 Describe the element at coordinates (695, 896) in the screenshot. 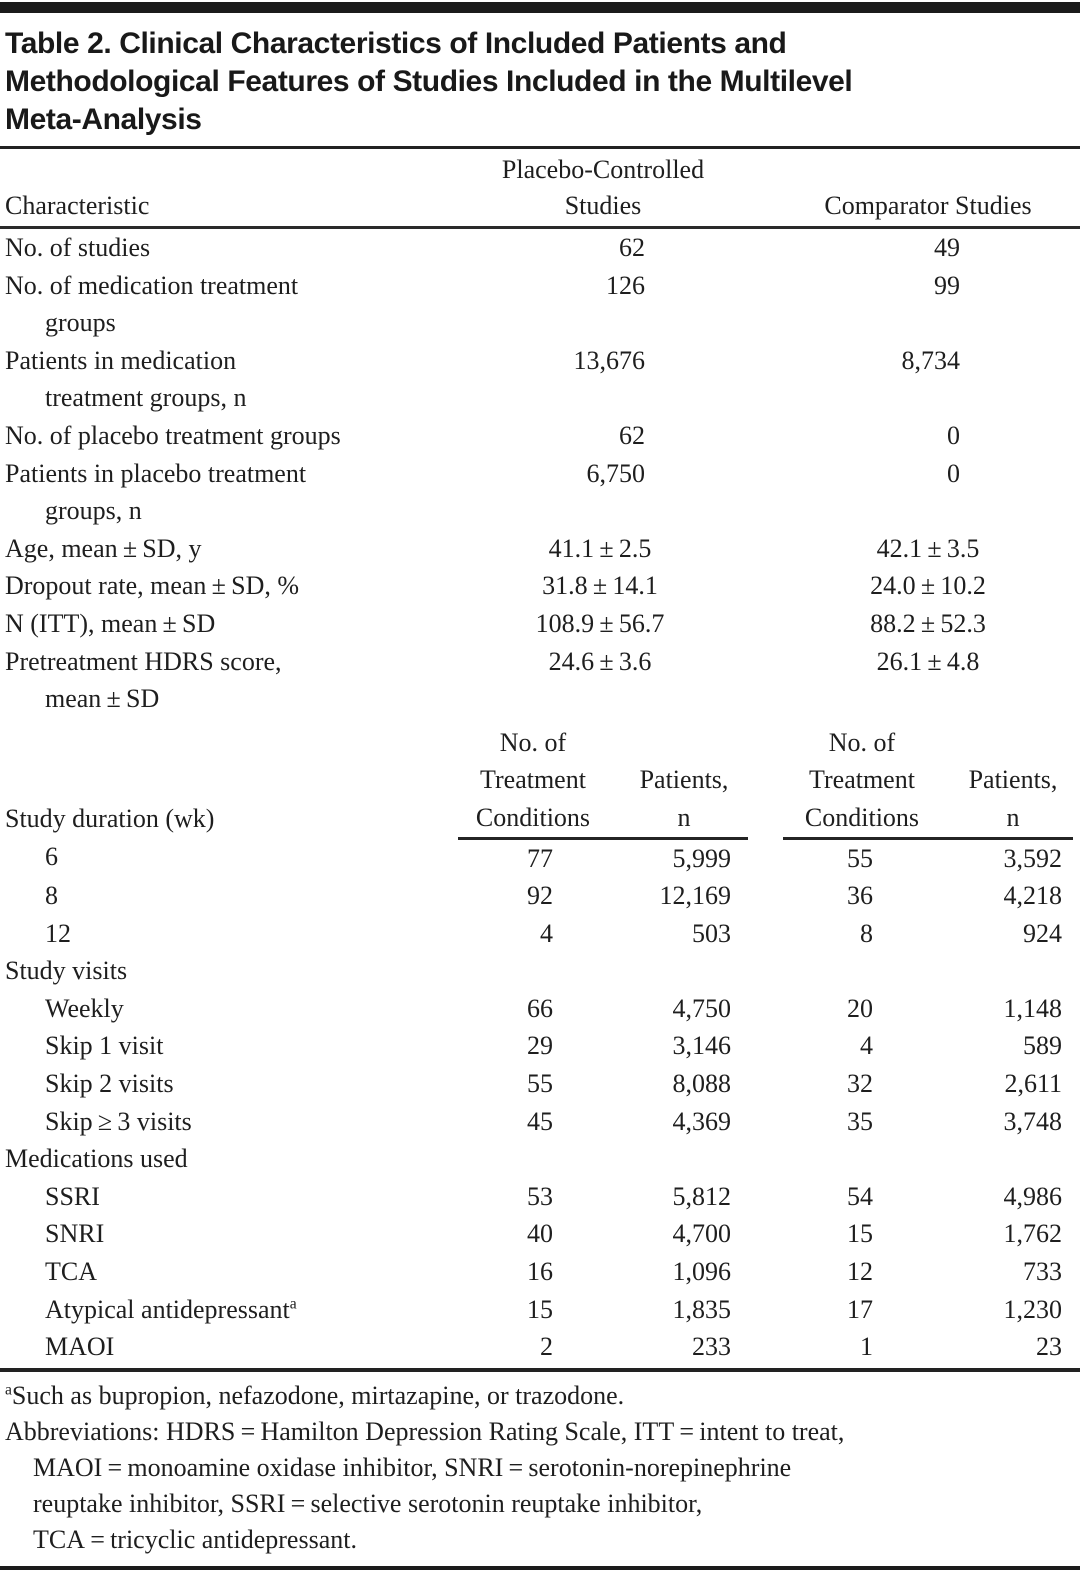

I see `placebo-patients-cell: 12,169` at that location.